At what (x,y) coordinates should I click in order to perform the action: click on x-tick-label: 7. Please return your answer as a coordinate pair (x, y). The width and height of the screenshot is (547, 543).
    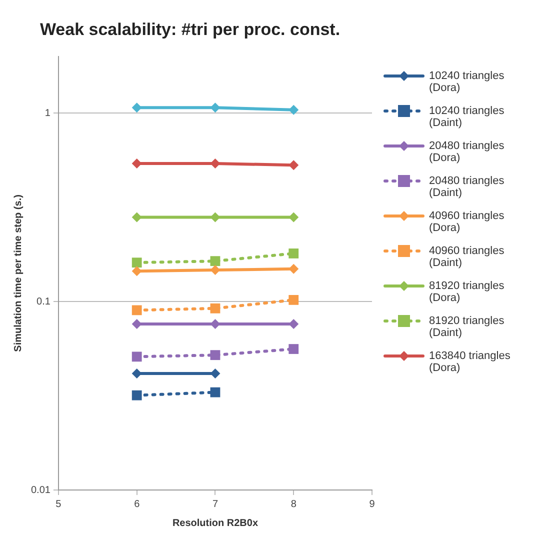
    Looking at the image, I should click on (215, 504).